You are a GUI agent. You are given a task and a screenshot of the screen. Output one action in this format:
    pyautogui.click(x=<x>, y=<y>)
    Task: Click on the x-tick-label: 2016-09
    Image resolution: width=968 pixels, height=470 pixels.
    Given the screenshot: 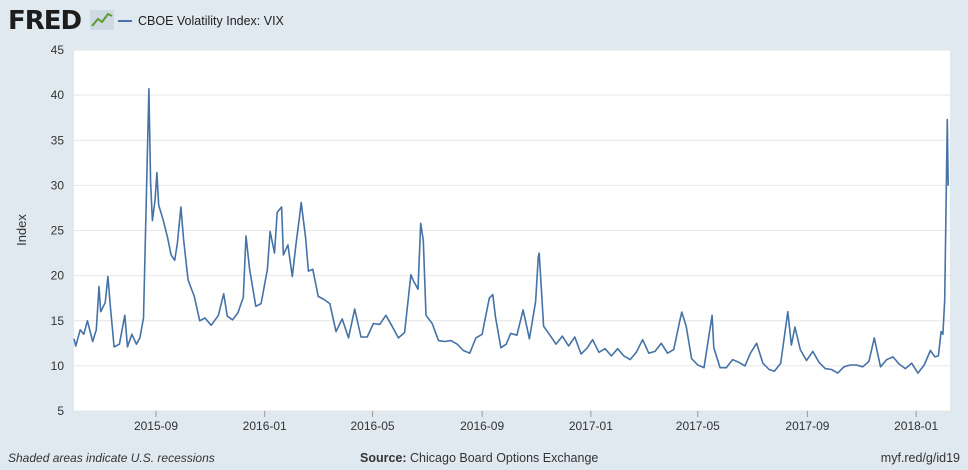 What is the action you would take?
    pyautogui.click(x=482, y=426)
    